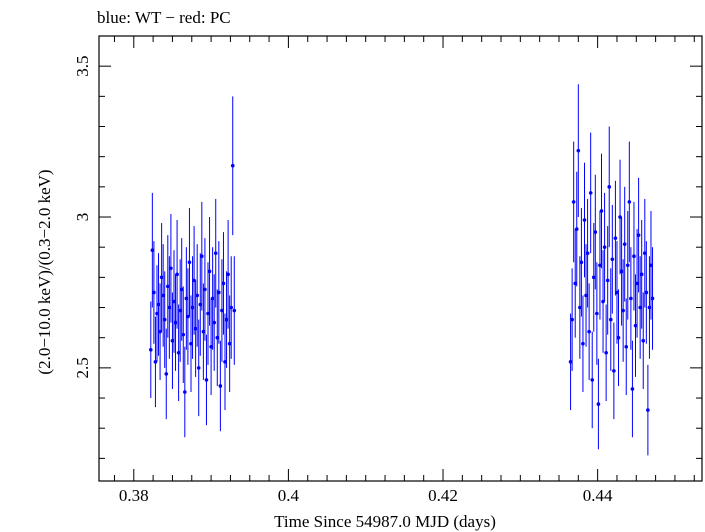 Image resolution: width=705 pixels, height=532 pixels. I want to click on y-tick-label: 3, so click(82, 217).